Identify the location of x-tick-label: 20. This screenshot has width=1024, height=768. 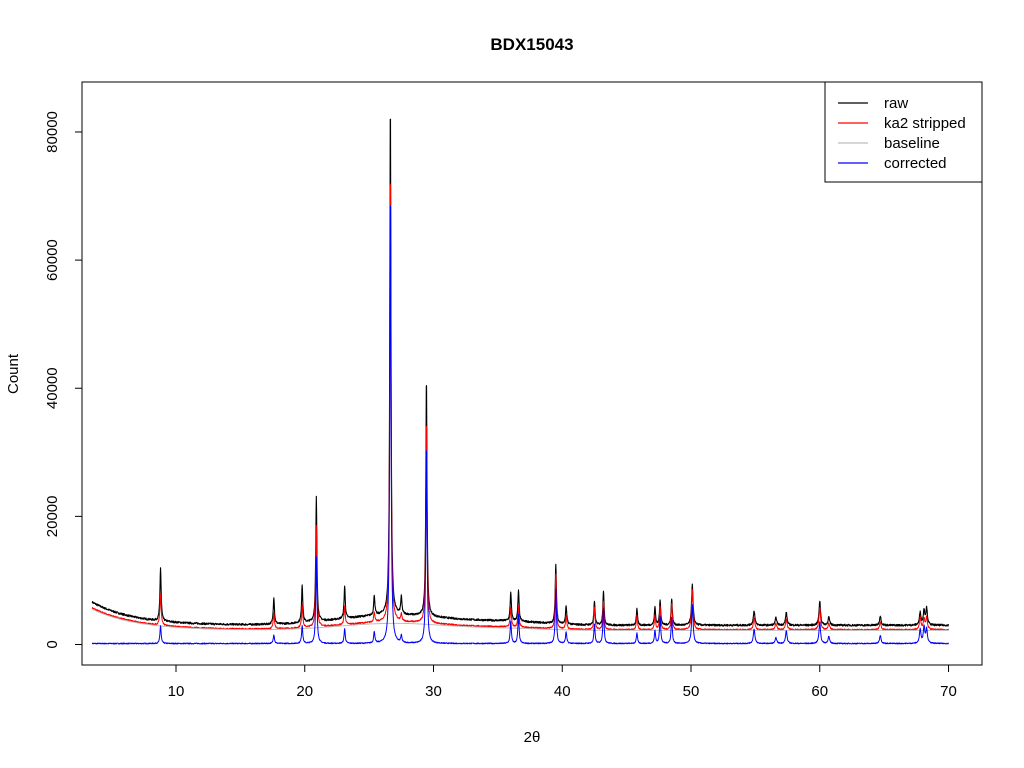
(304, 691).